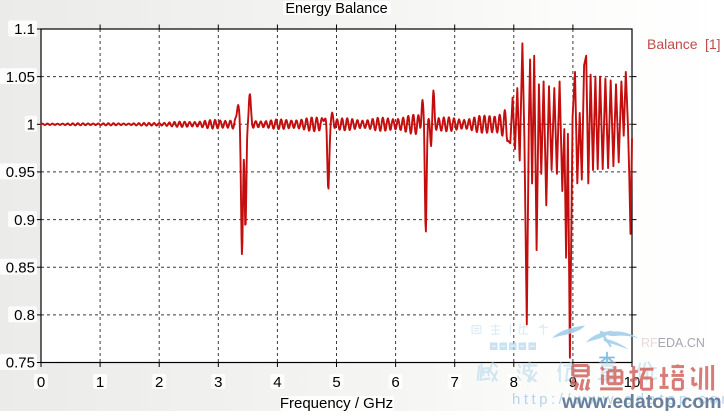 The width and height of the screenshot is (724, 416). What do you see at coordinates (277, 382) in the screenshot?
I see `svg-text: 4` at bounding box center [277, 382].